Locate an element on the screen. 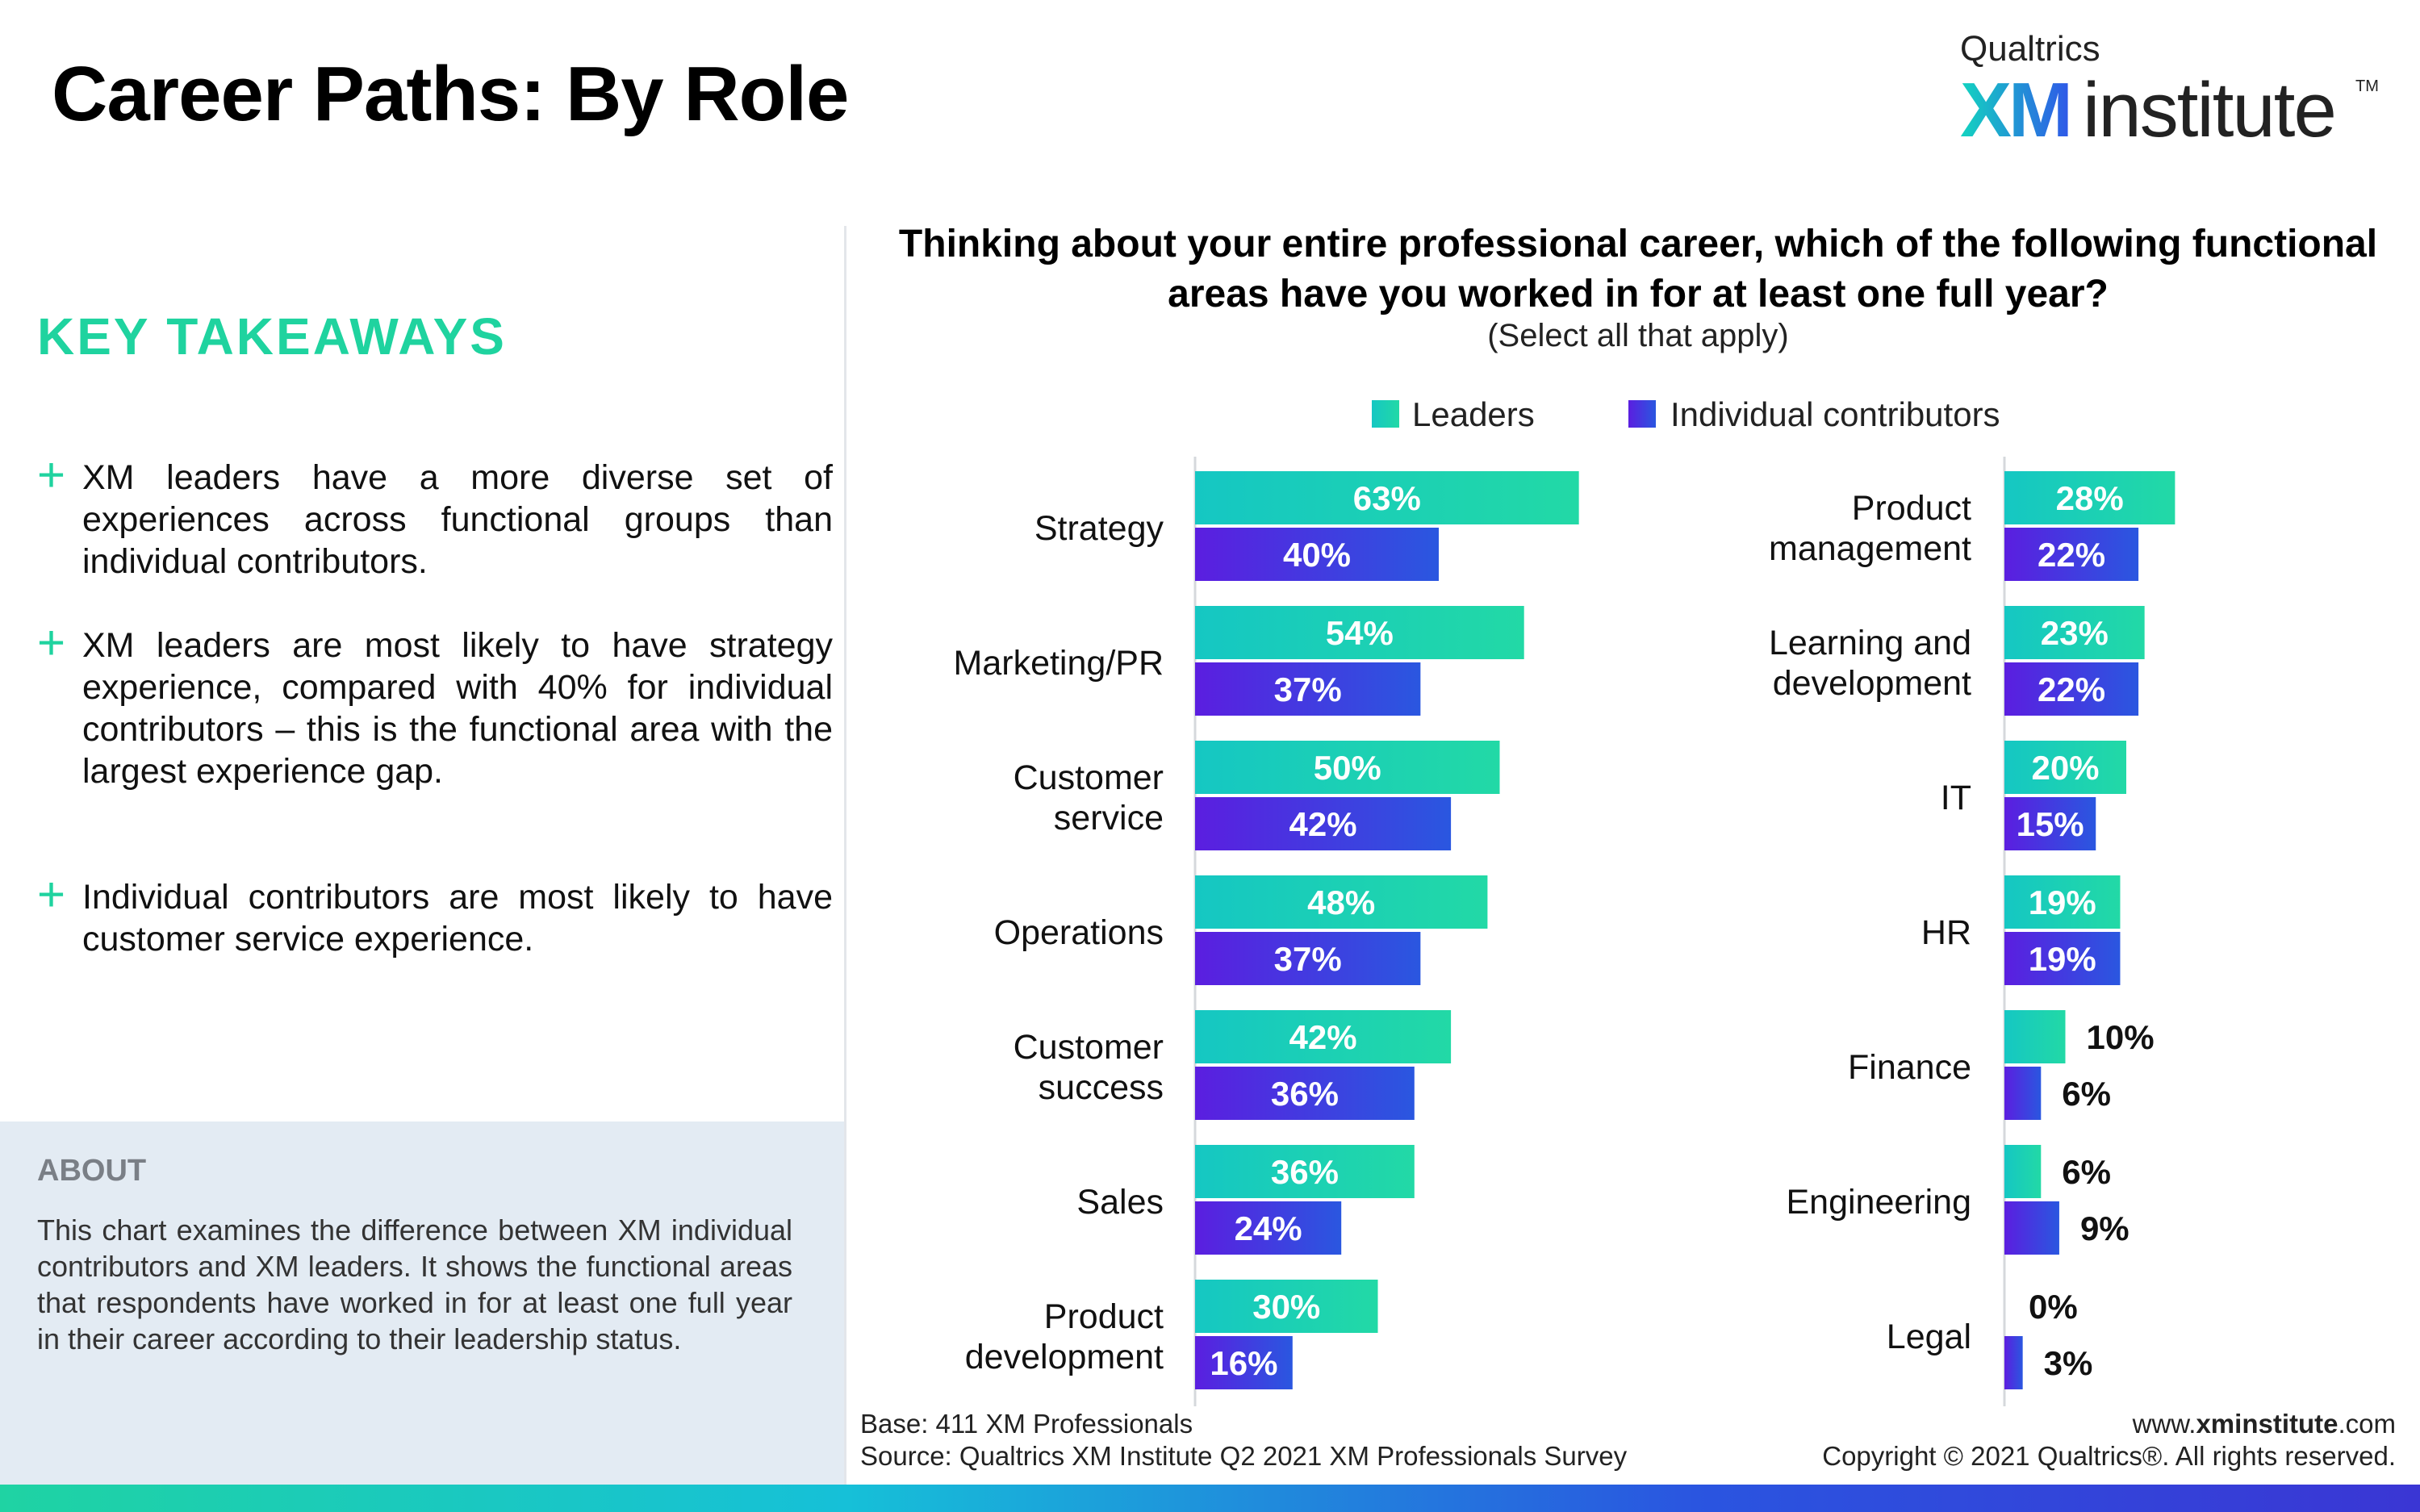 The image size is (2420, 1512). category-label: Learning and development is located at coordinates (1870, 663).